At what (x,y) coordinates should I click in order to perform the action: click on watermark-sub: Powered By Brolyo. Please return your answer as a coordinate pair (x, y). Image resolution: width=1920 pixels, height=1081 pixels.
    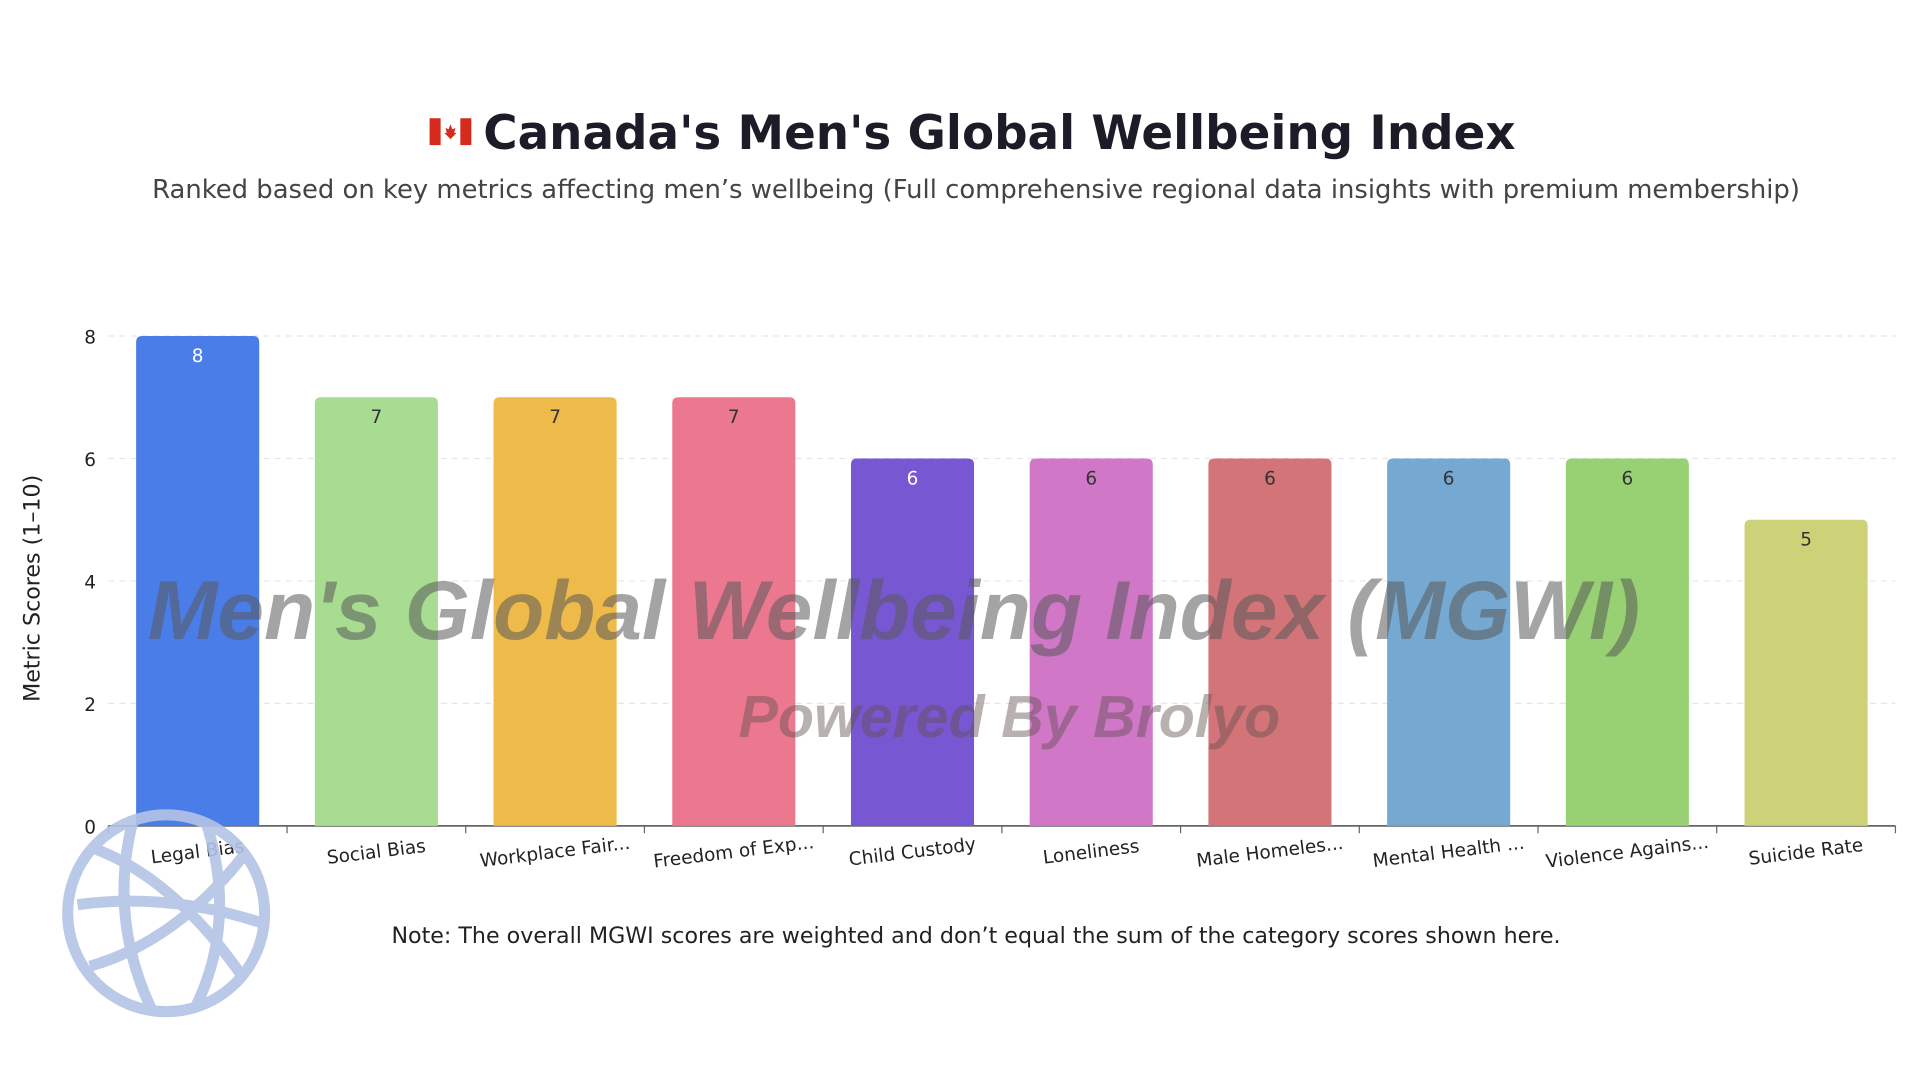
    Looking at the image, I should click on (1009, 718).